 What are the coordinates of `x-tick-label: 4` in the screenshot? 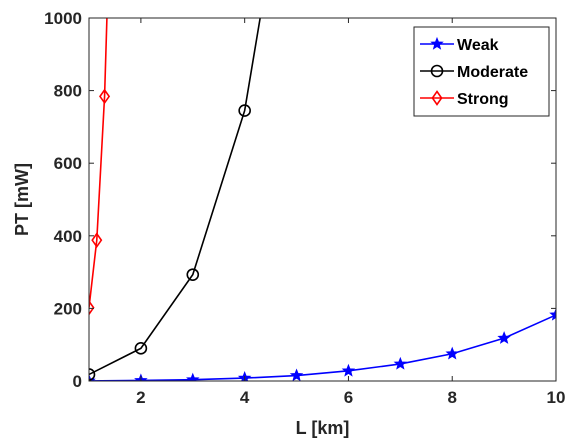 It's located at (245, 397).